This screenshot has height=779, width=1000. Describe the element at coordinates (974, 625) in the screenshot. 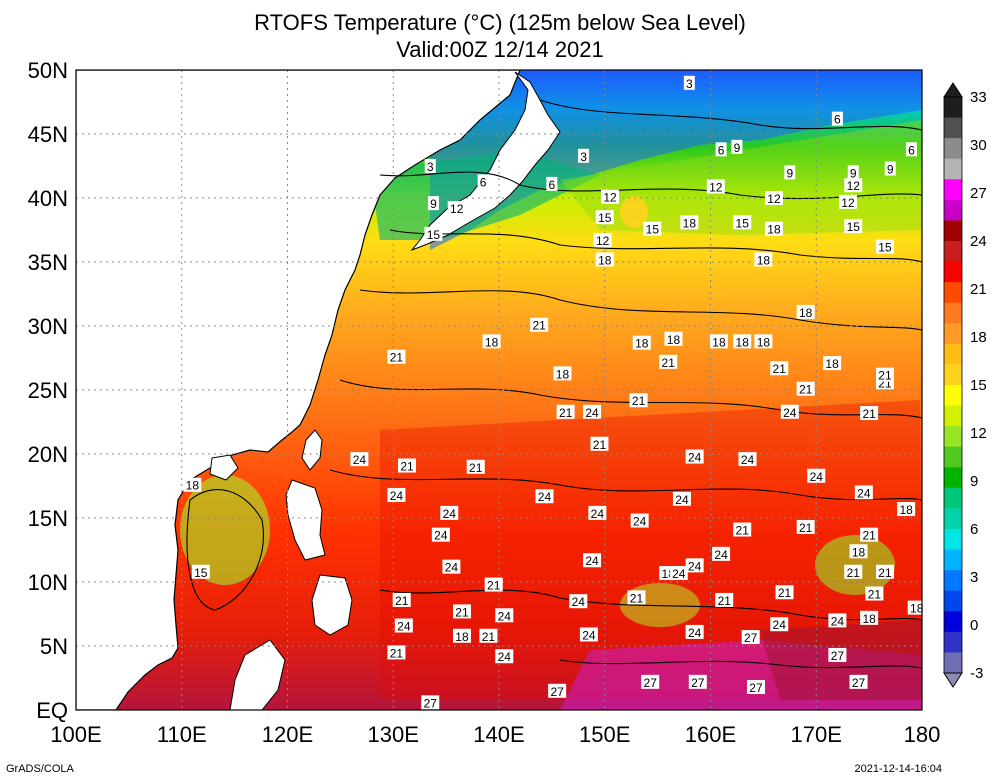

I see `colorbar-label: 0` at that location.